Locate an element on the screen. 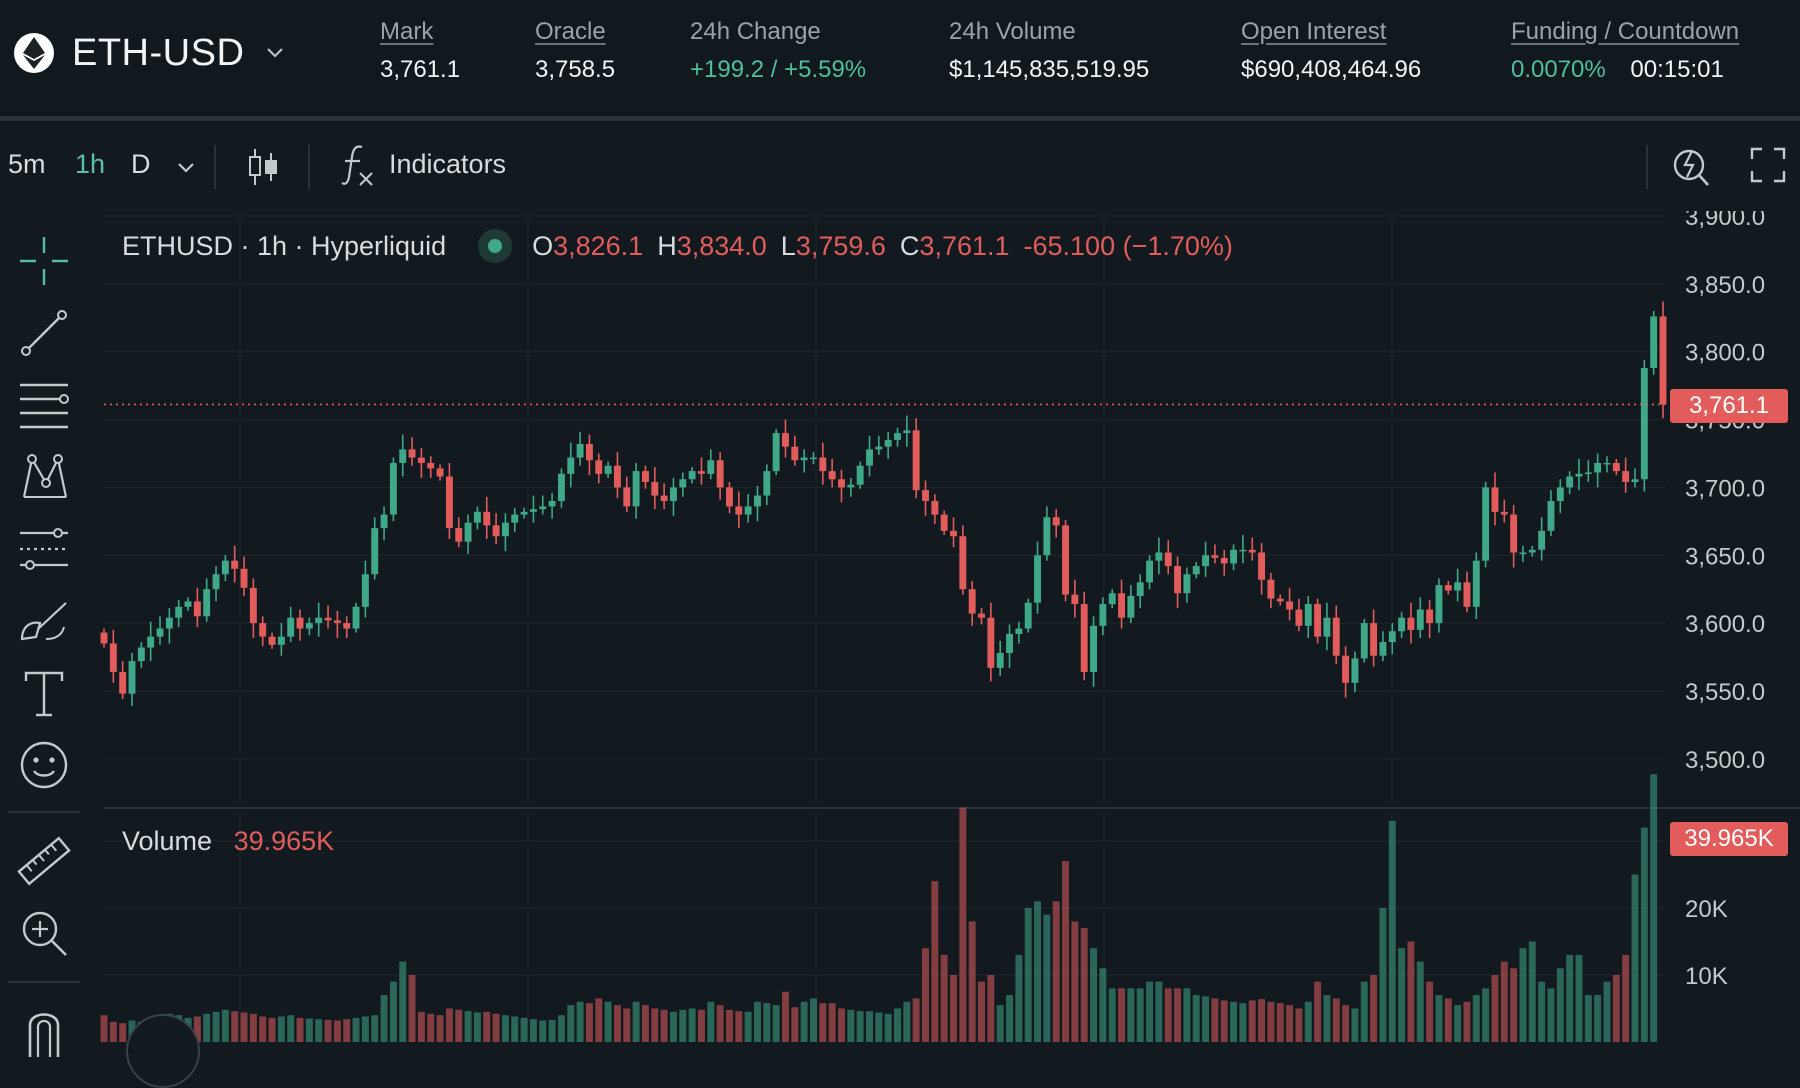 This screenshot has height=1088, width=1800. stat-open-interest: Open Interest $690,408,464.96 is located at coordinates (1331, 51).